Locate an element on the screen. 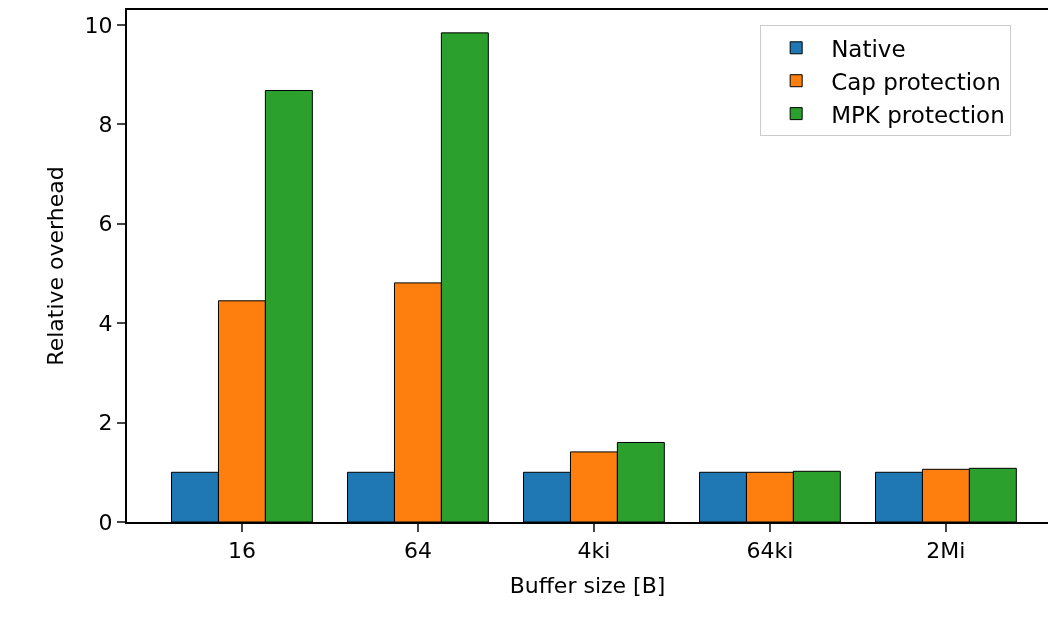  x-tick-label: 2Mi is located at coordinates (946, 551).